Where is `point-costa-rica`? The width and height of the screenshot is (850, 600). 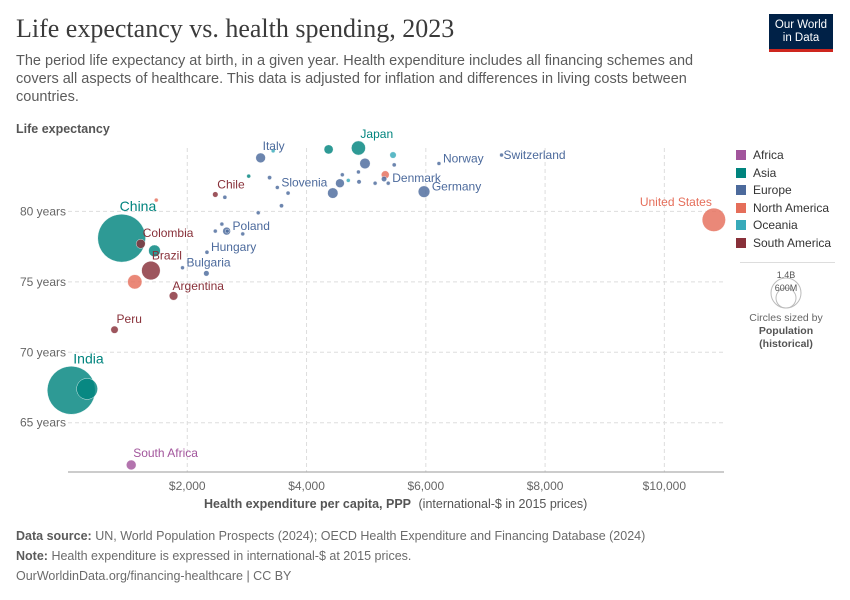
point-costa-rica is located at coordinates (156, 200).